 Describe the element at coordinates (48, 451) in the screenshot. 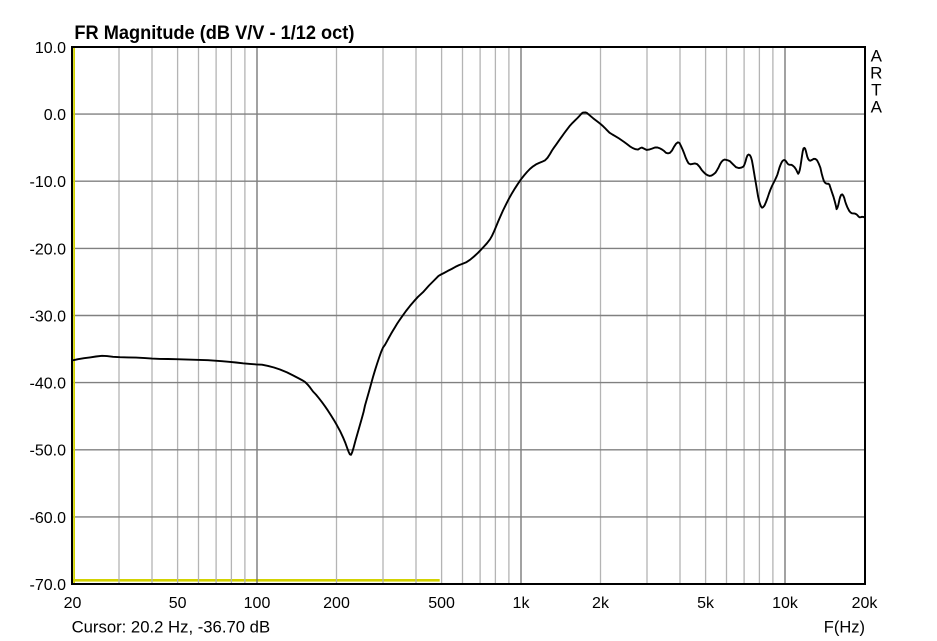

I see `svg-text: -50.0` at that location.